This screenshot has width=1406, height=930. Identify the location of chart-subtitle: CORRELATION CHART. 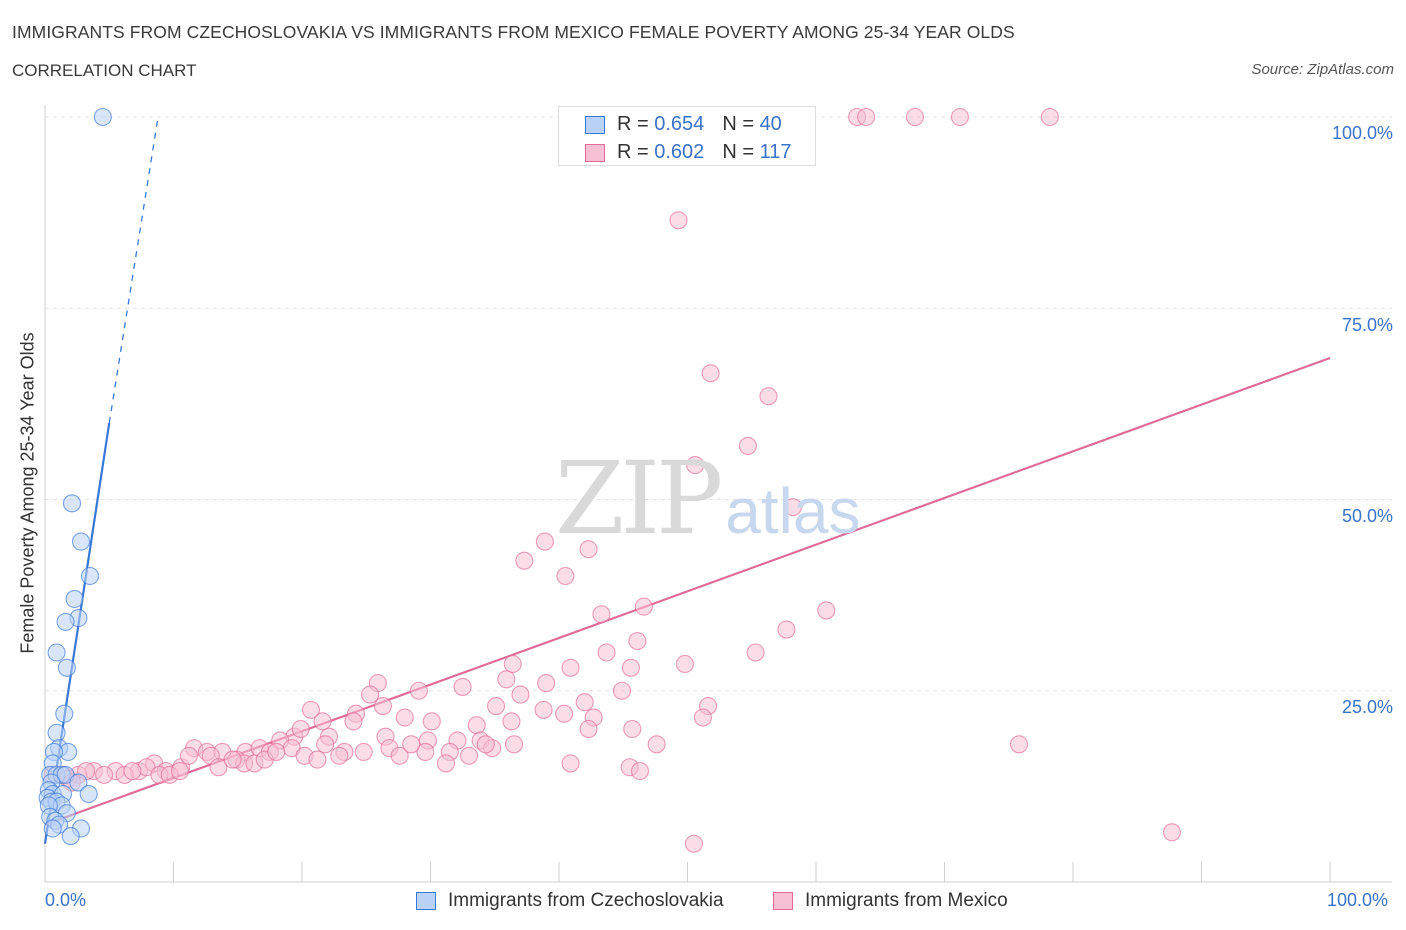
(104, 70).